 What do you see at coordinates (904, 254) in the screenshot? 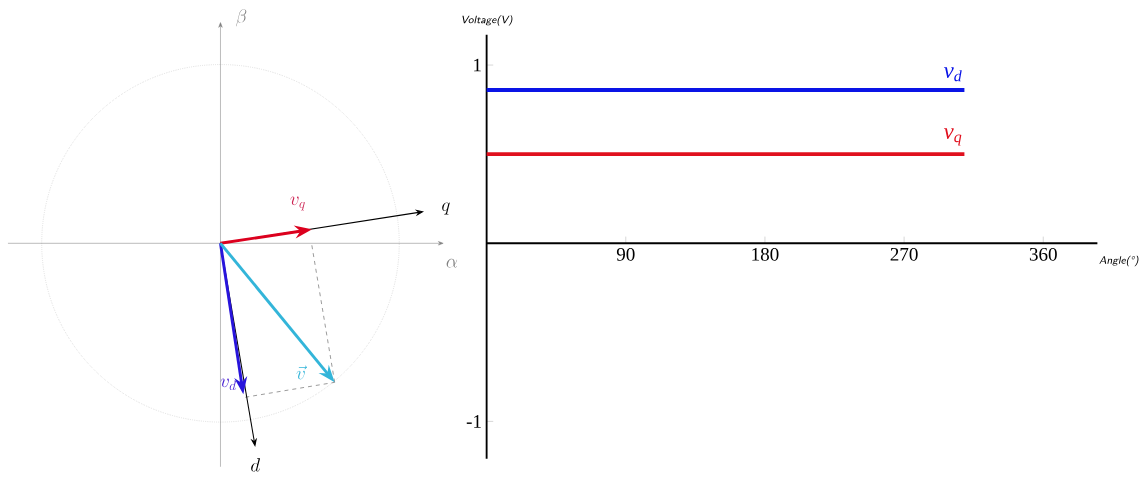
I see `x-tick-label: 270` at bounding box center [904, 254].